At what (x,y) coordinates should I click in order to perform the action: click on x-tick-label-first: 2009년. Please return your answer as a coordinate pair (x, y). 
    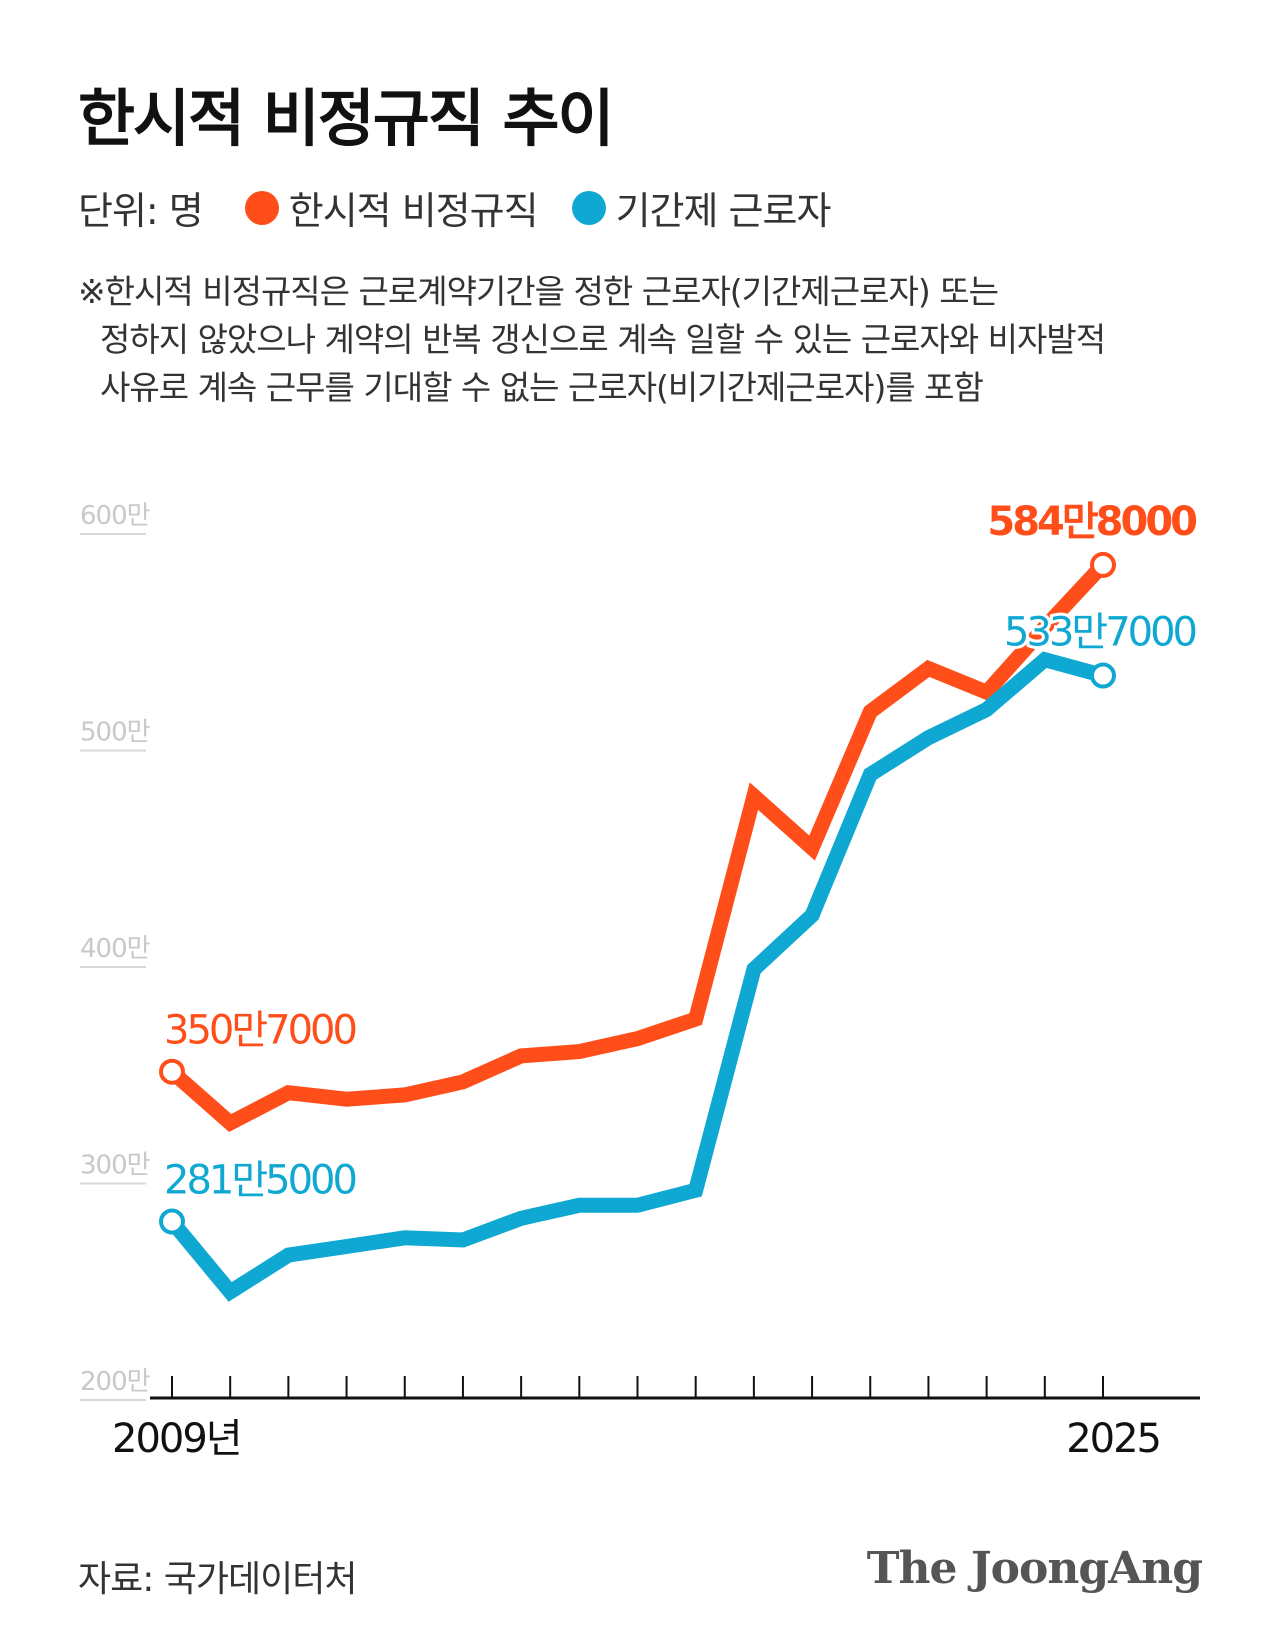
    Looking at the image, I should click on (176, 1439).